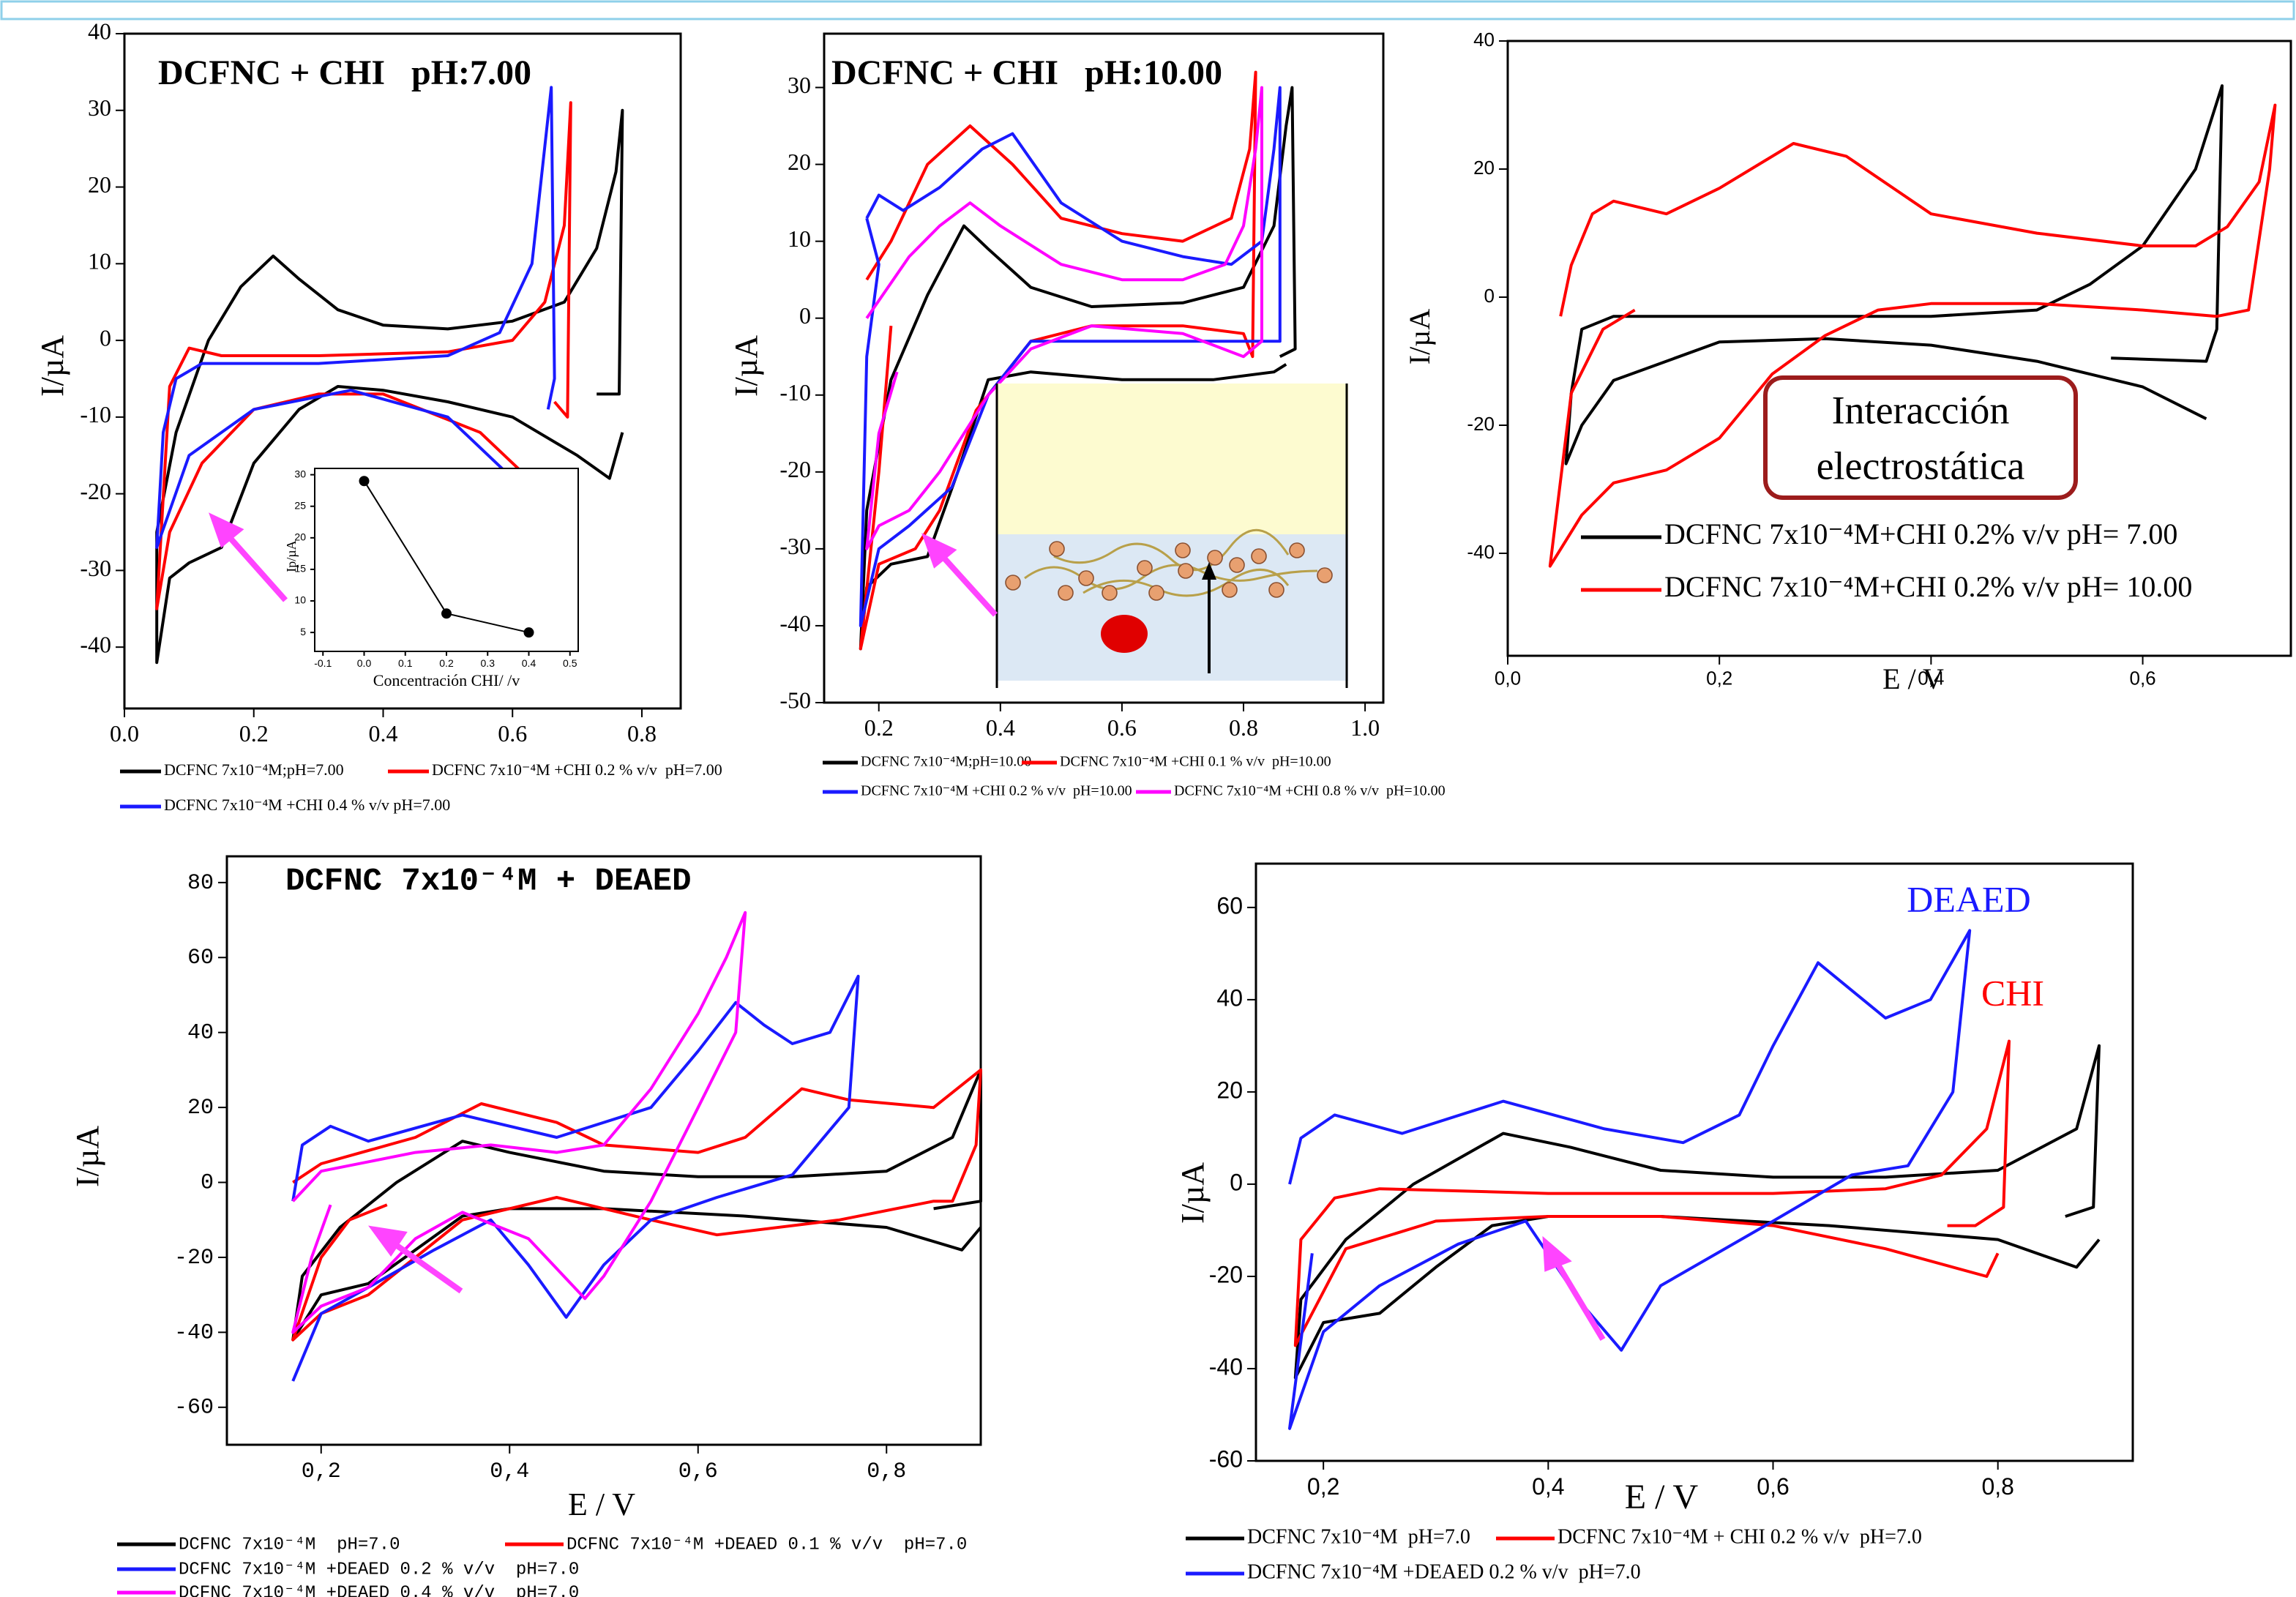 This screenshot has height=1597, width=2296. Describe the element at coordinates (300, 505) in the screenshot. I see `y-tick-label: 25` at that location.